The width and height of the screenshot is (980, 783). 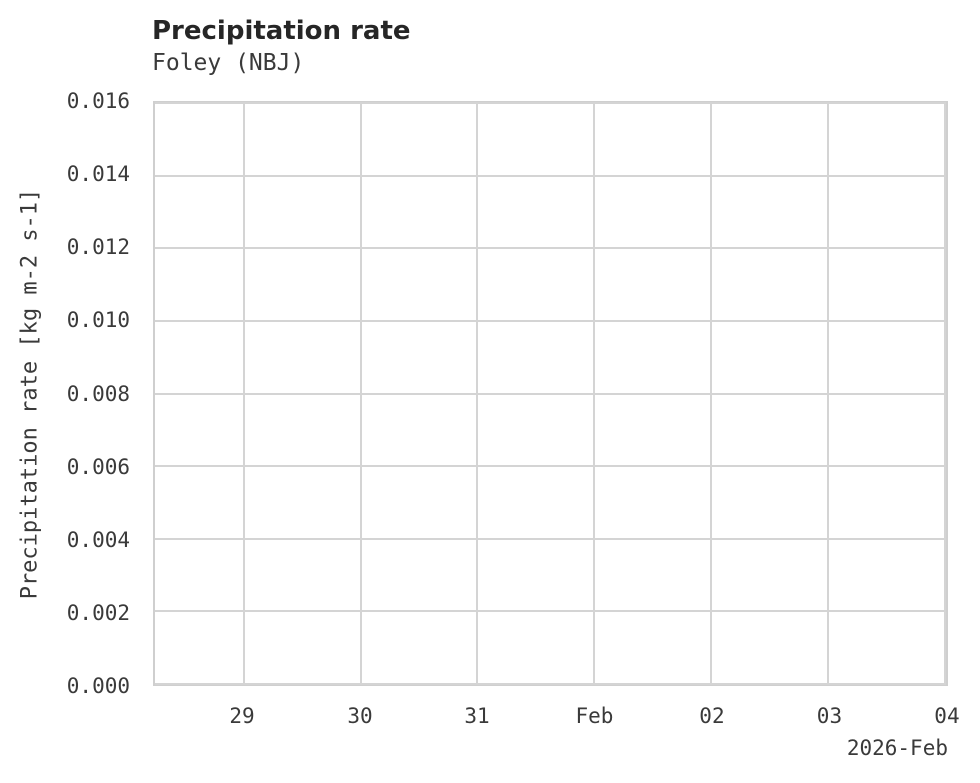 What do you see at coordinates (594, 716) in the screenshot?
I see `x-tick-label: Feb` at bounding box center [594, 716].